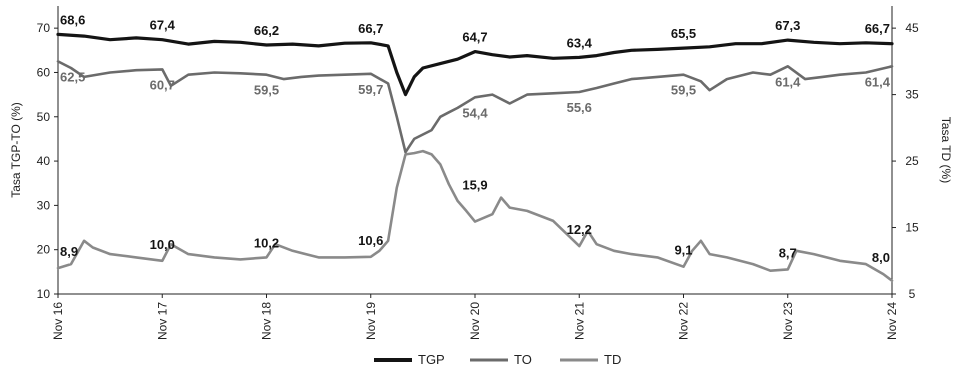  Describe the element at coordinates (163, 25) in the screenshot. I see `data-label-tgp: 67,4` at that location.